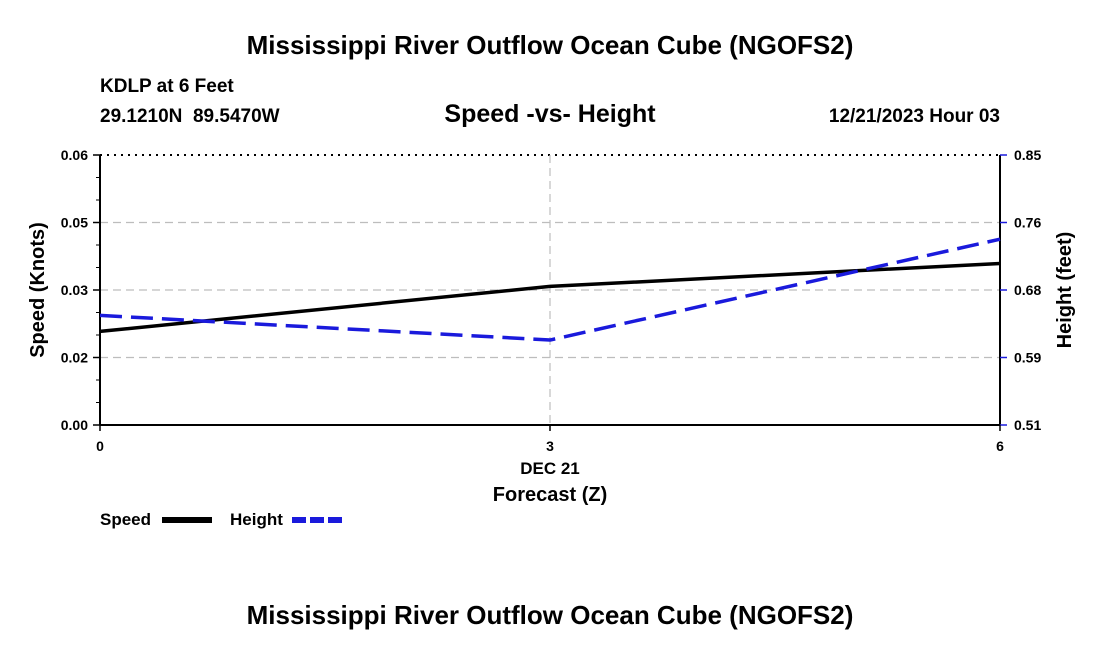 This screenshot has width=1100, height=650. Describe the element at coordinates (190, 116) in the screenshot. I see `coordinates-label: 29.1210N 89.5470W` at that location.